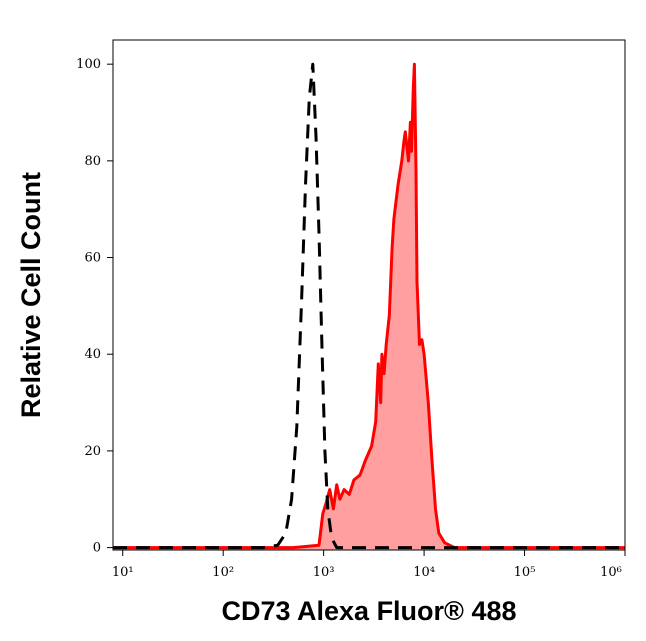 The width and height of the screenshot is (646, 641). I want to click on y-tick-label: 60, so click(92, 258).